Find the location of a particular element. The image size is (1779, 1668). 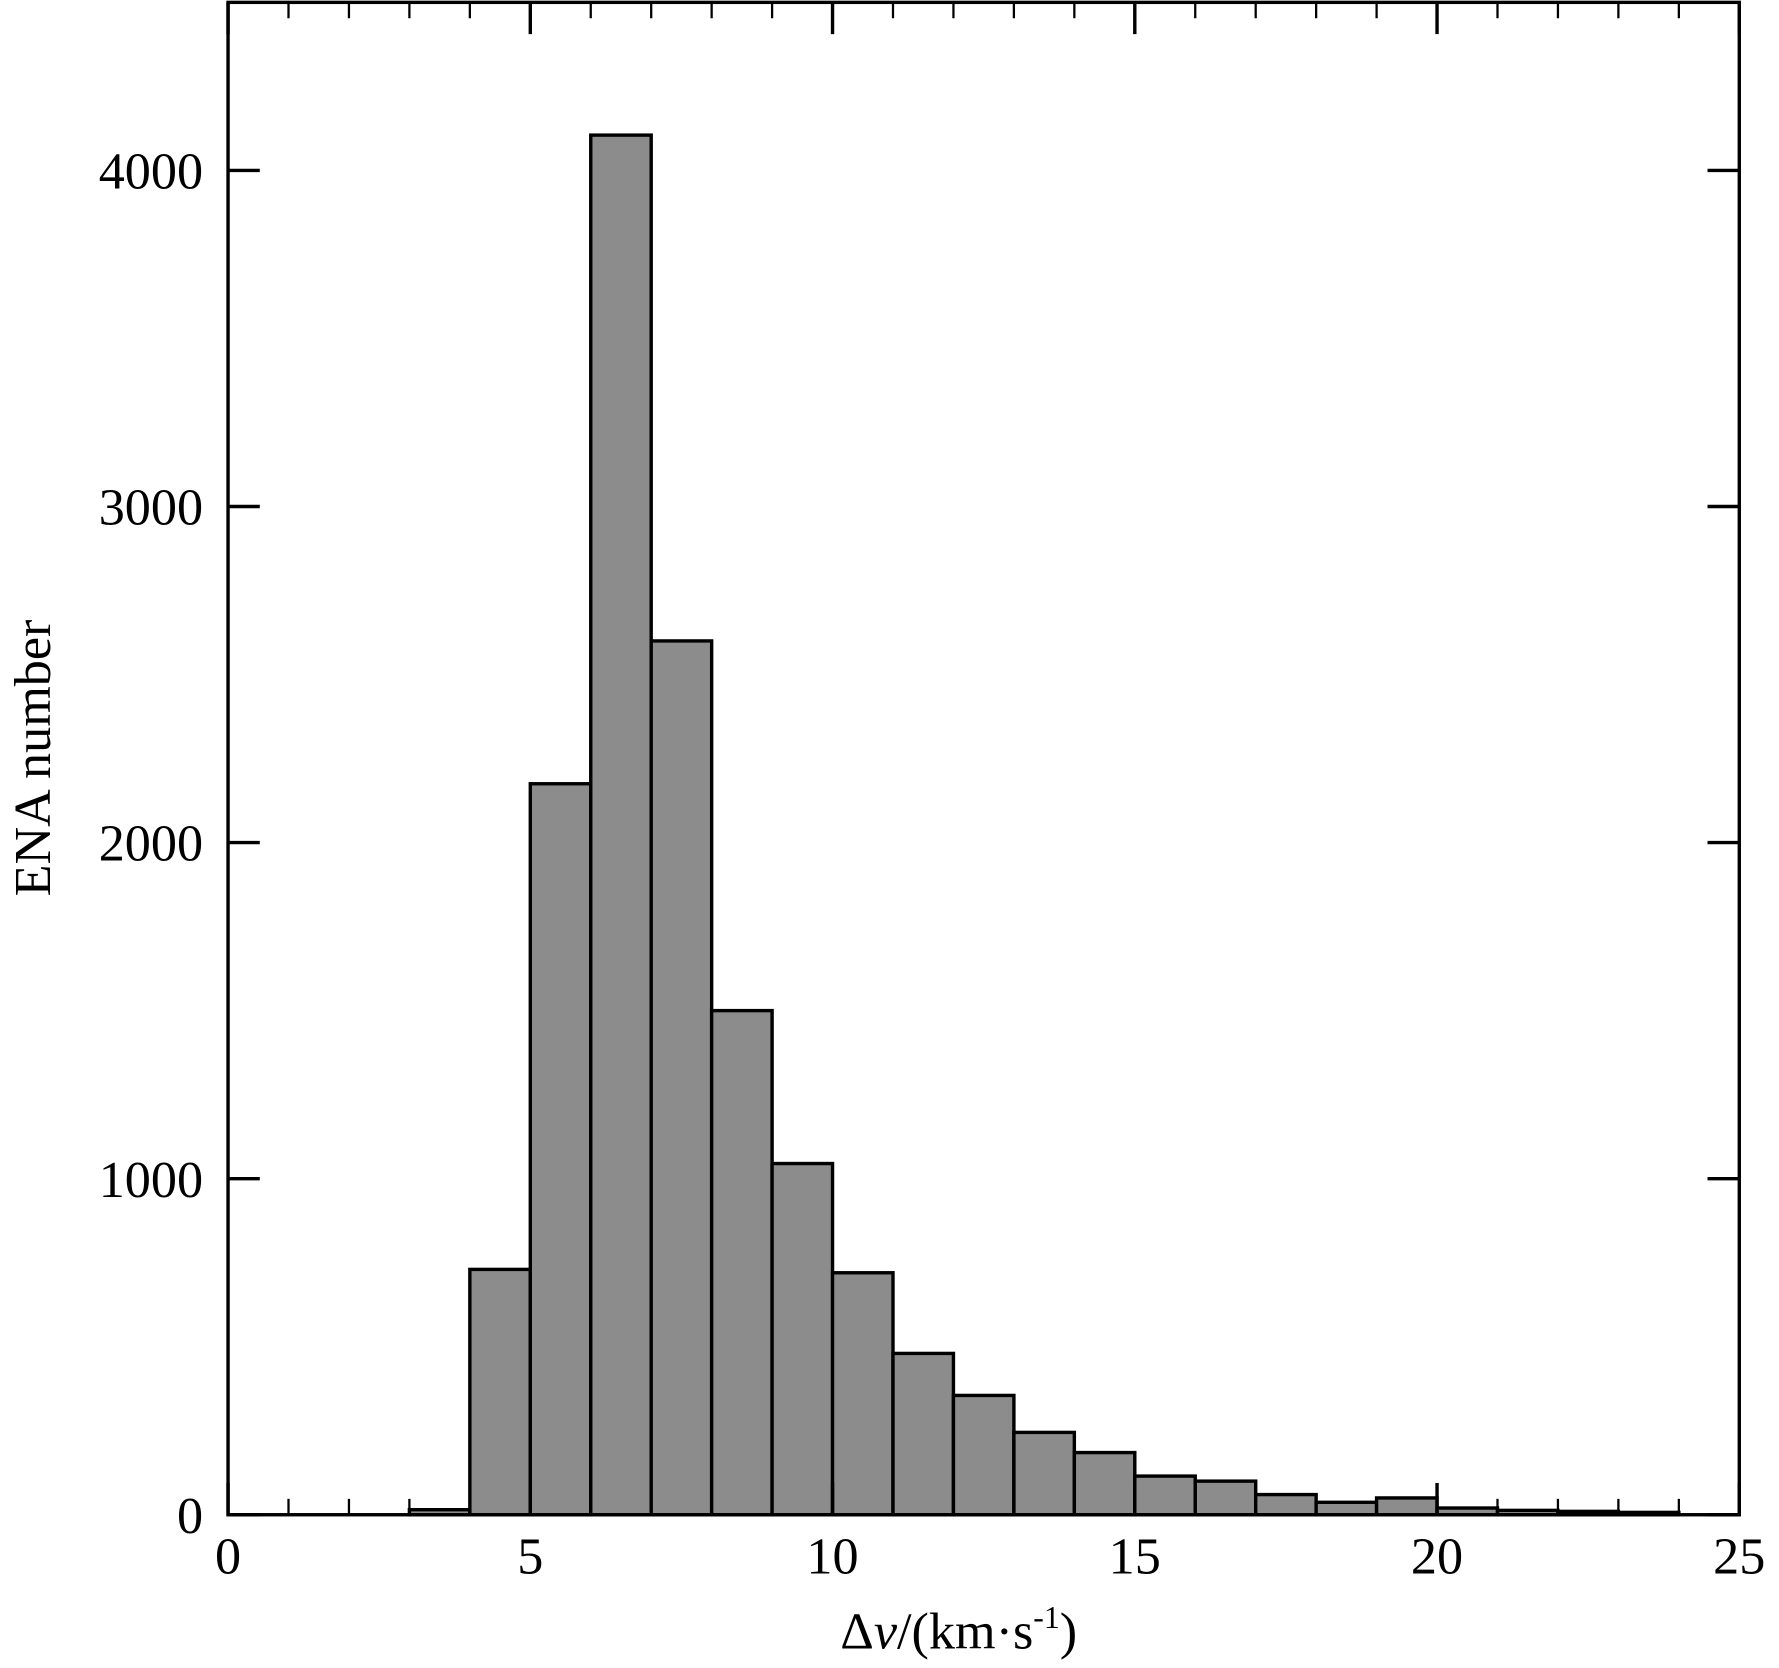

y-axis-title: ENA number is located at coordinates (33, 758).